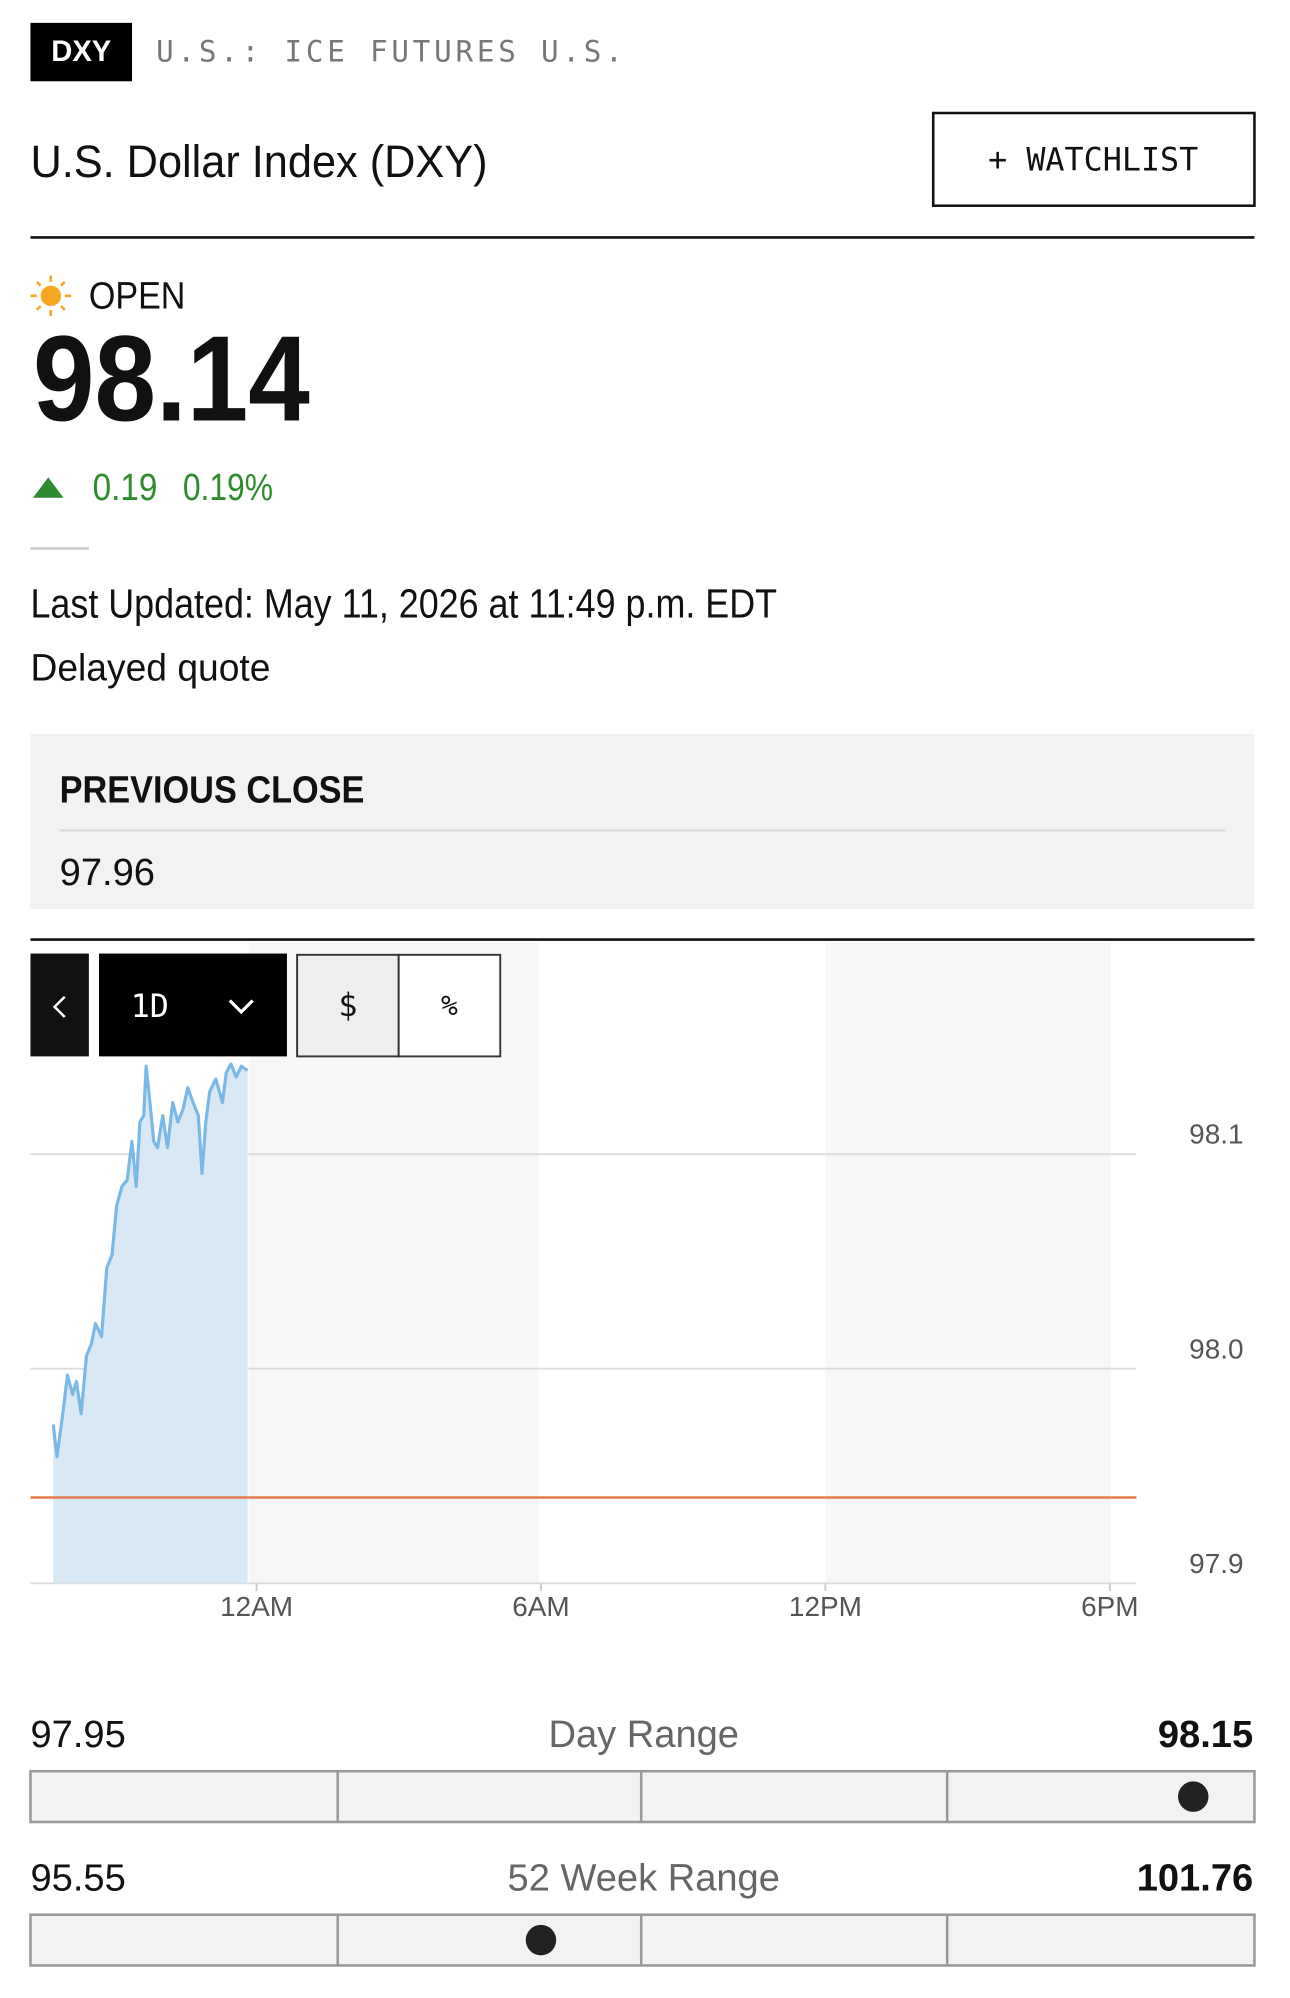 The height and width of the screenshot is (1998, 1290). What do you see at coordinates (77, 1735) in the screenshot?
I see `range-low: 97.95` at bounding box center [77, 1735].